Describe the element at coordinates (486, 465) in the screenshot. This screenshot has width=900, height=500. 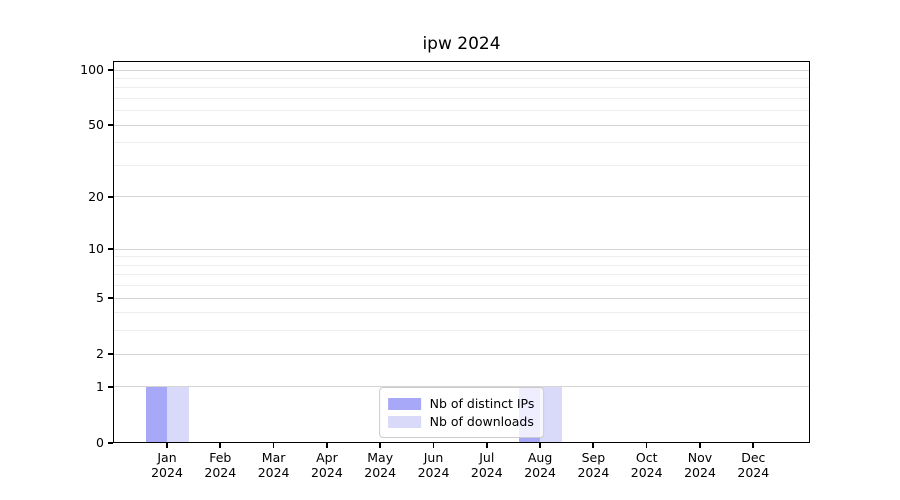
I see `x-tick-label: Jul 2024` at that location.